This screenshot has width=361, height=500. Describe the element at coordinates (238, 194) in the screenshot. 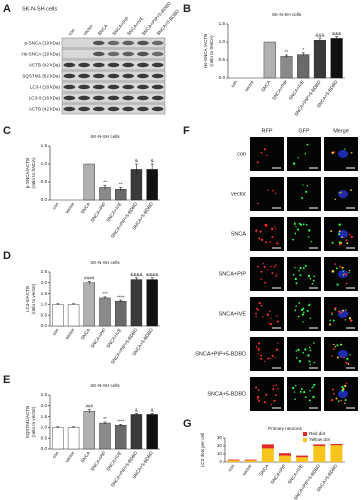

I see `row-label: vector` at that location.